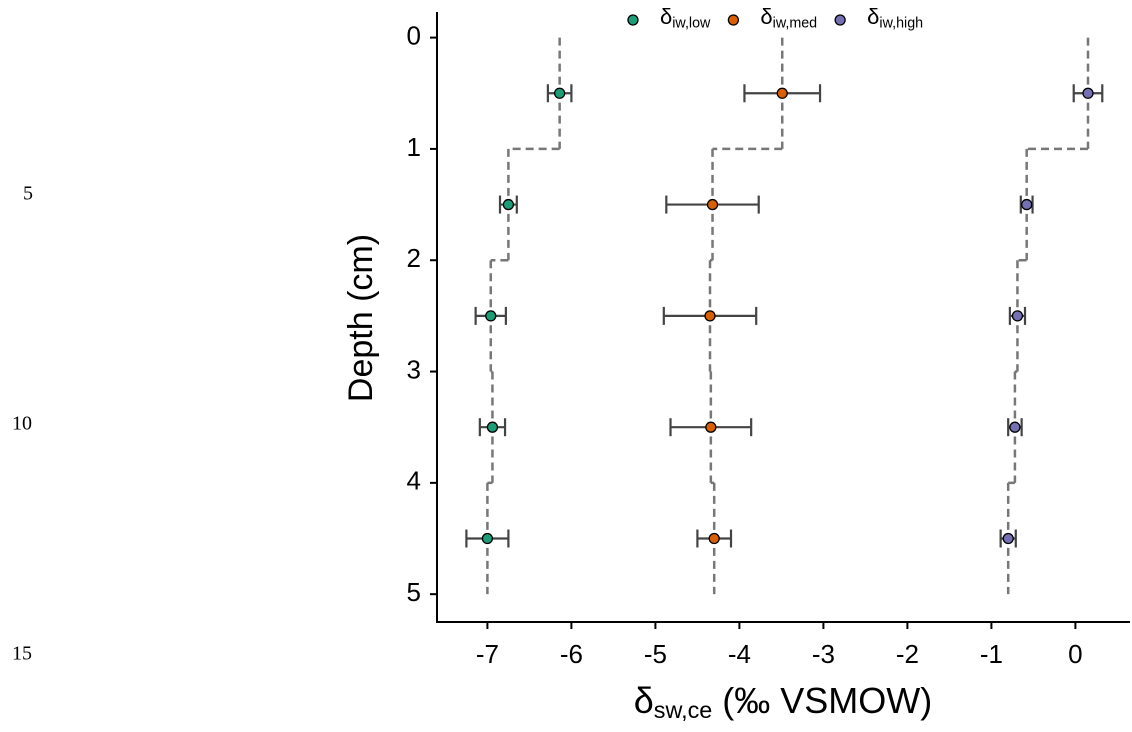  I want to click on x-tick-label: -4, so click(739, 654).